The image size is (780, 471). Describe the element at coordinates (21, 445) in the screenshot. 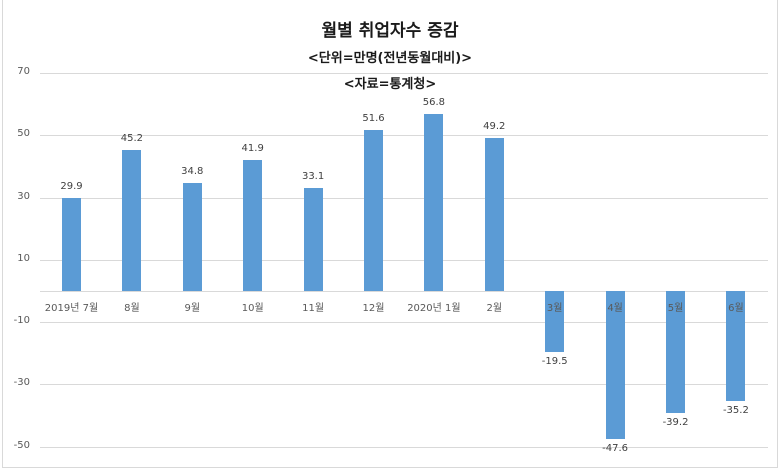

I see `y-tick-label: -50` at that location.